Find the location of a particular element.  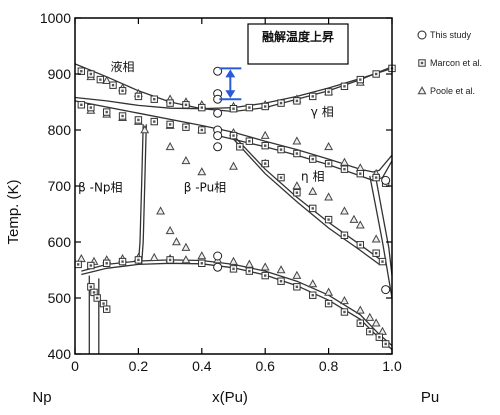

phase-label: 液相 is located at coordinates (123, 66).